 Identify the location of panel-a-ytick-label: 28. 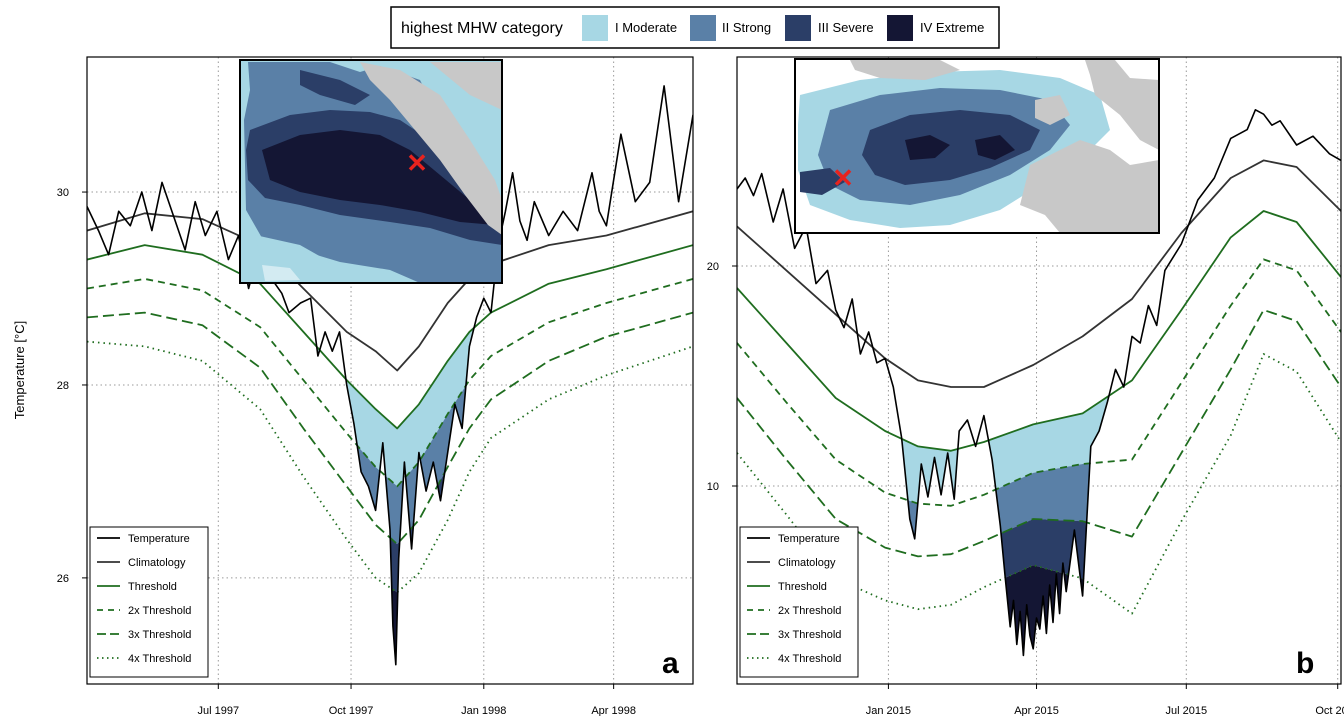
(63, 386).